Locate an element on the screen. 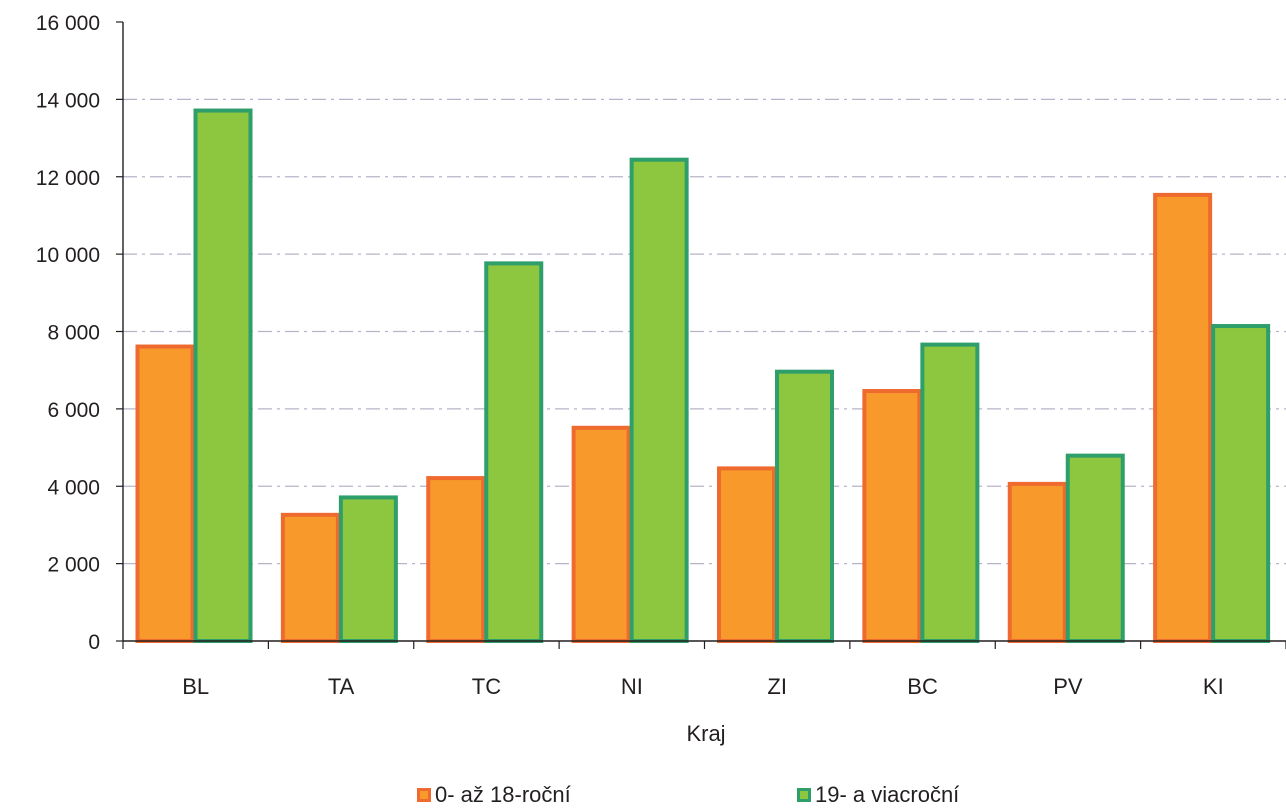 This screenshot has height=812, width=1286. x-tick-label: BC is located at coordinates (922, 686).